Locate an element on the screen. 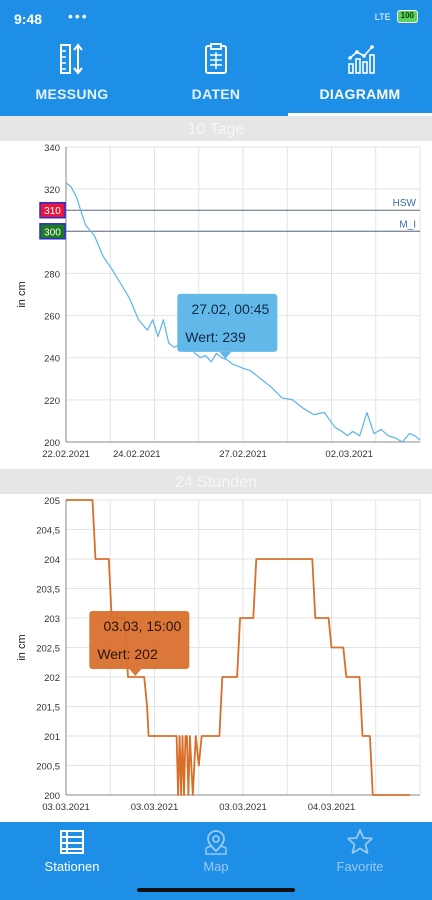 The width and height of the screenshot is (432, 900). tooltip-title: 03.03, 15:00 is located at coordinates (142, 626).